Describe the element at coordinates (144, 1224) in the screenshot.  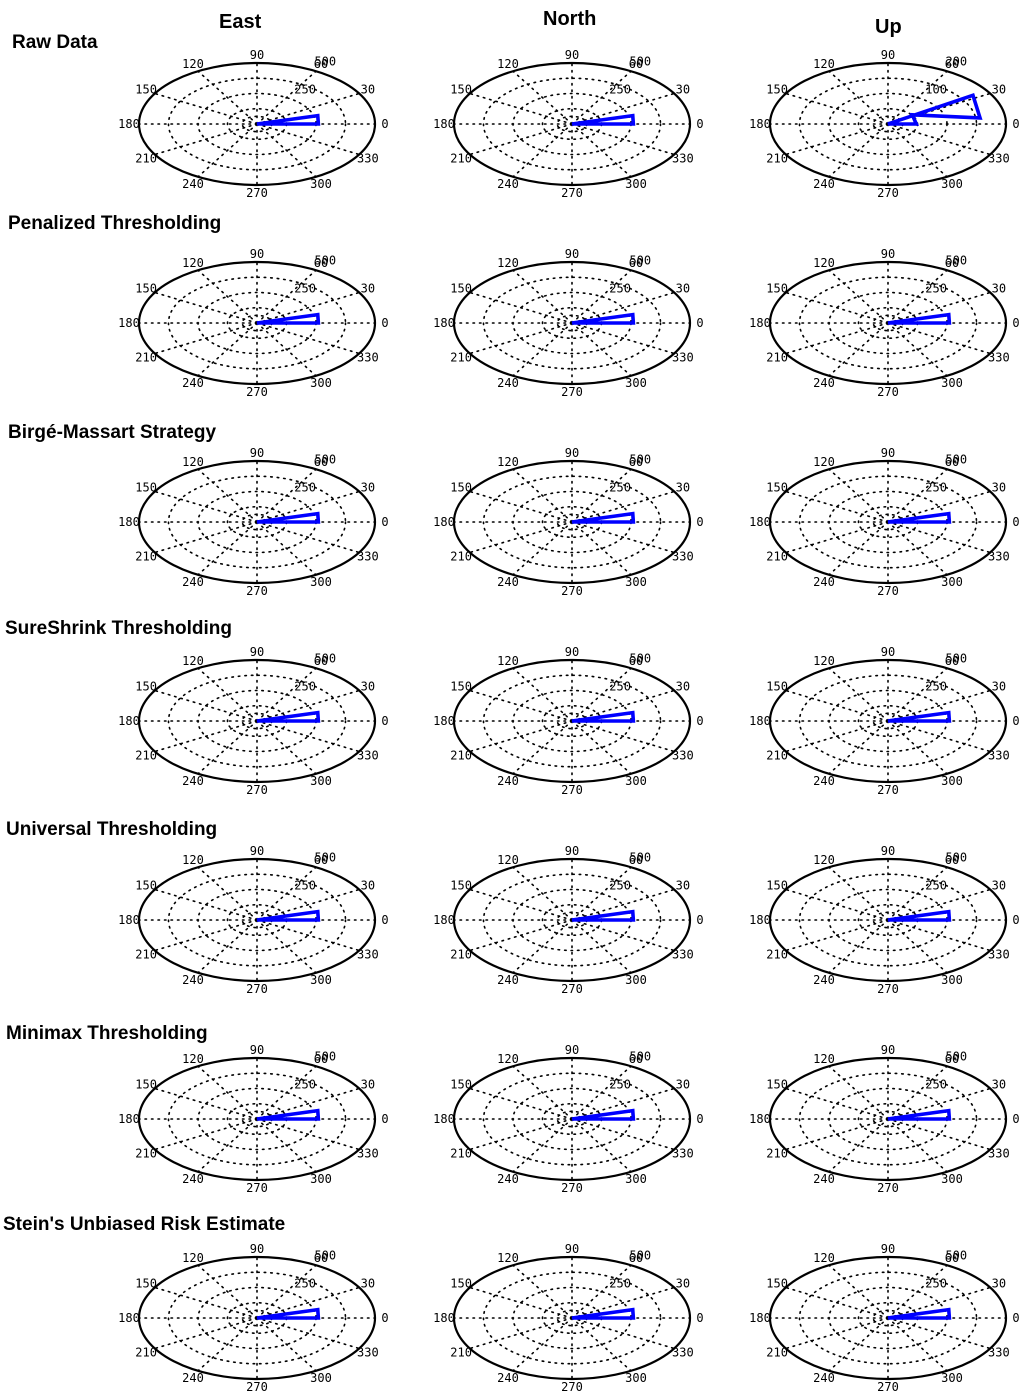
I see `row-title-stein: Stein's Unbiased Risk Estimate` at that location.